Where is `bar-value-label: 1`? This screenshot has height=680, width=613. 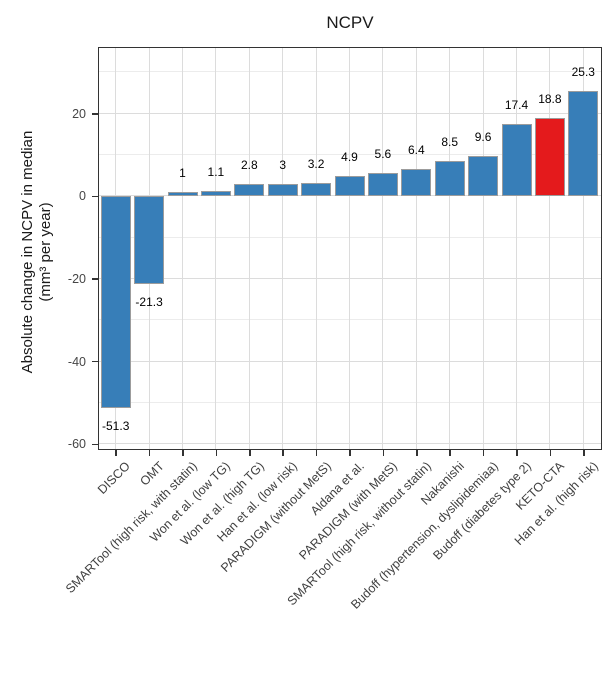
bar-value-label: 1 is located at coordinates (182, 172).